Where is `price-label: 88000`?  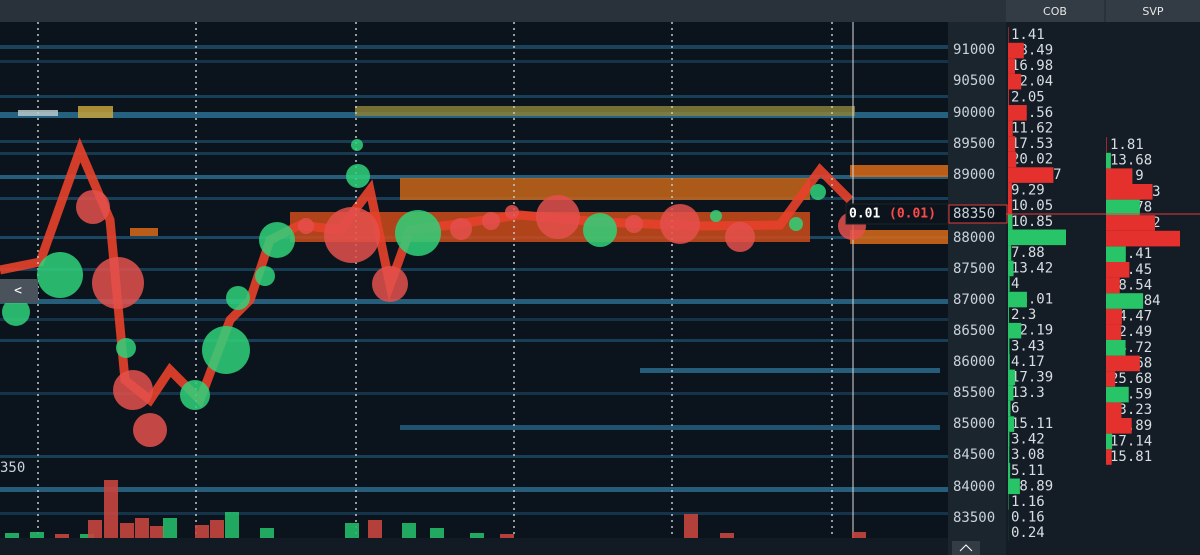
price-label: 88000 is located at coordinates (974, 238).